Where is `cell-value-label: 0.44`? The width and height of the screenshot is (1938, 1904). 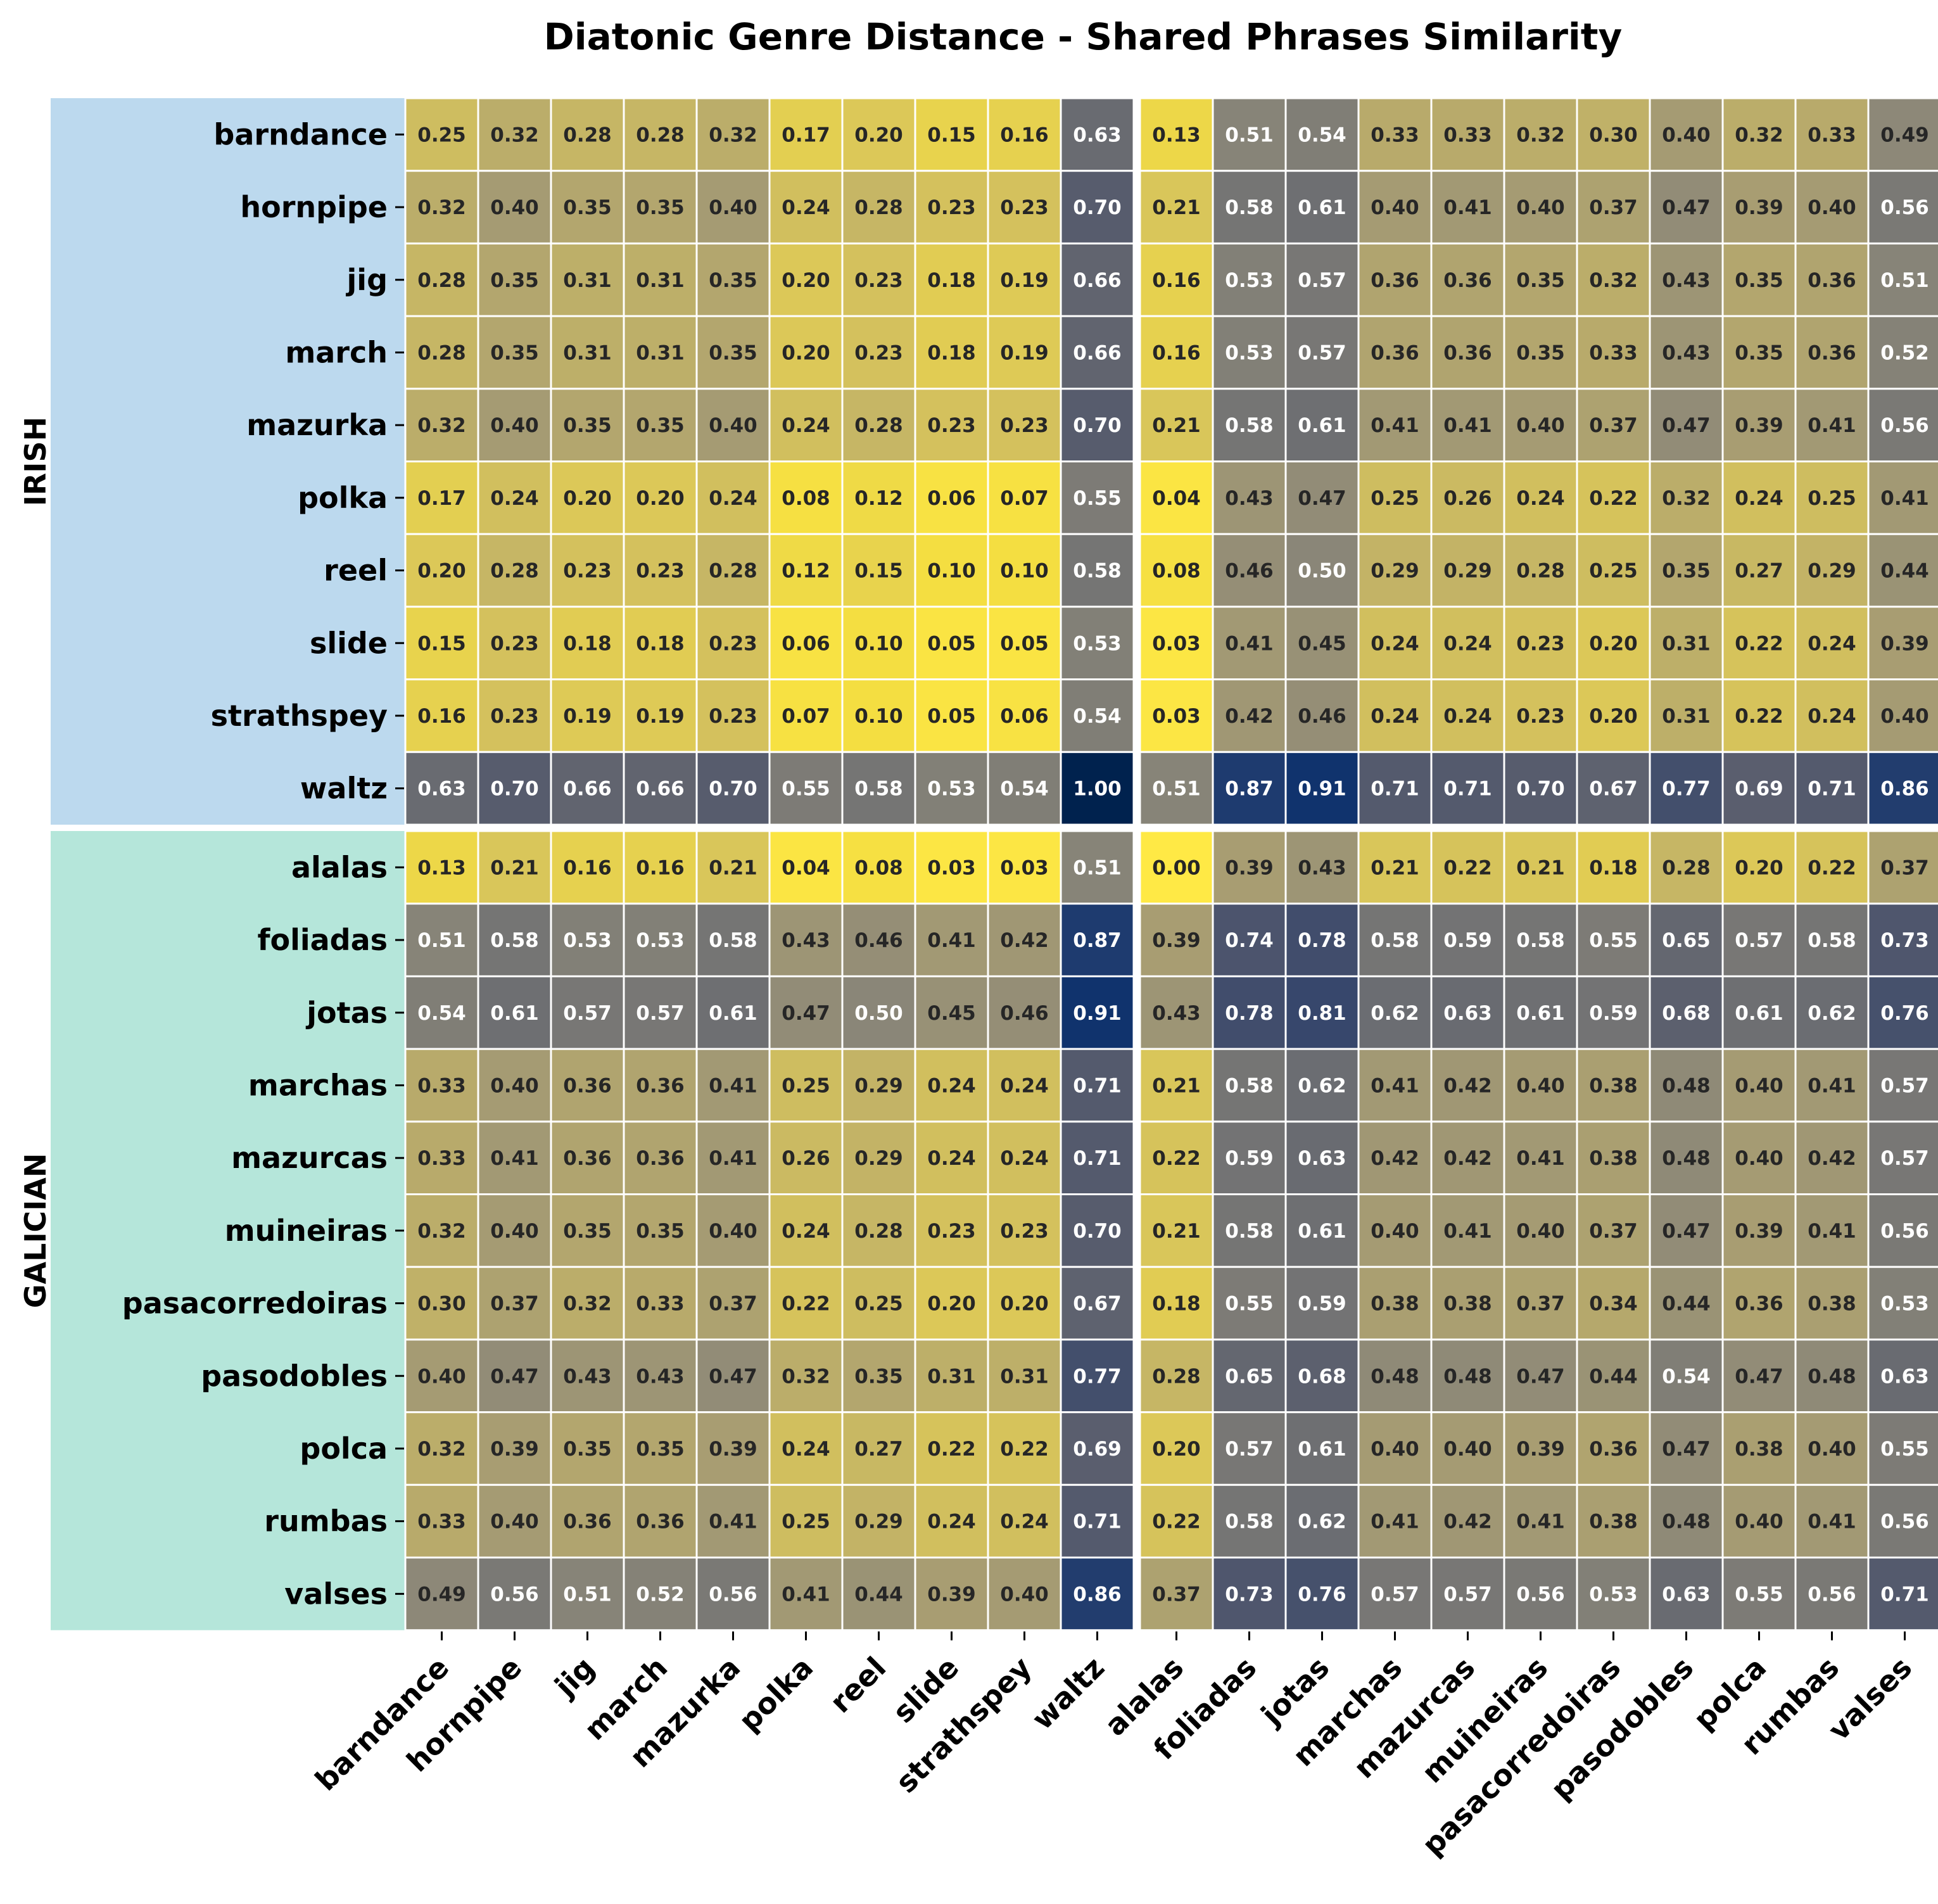 cell-value-label: 0.44 is located at coordinates (1613, 1376).